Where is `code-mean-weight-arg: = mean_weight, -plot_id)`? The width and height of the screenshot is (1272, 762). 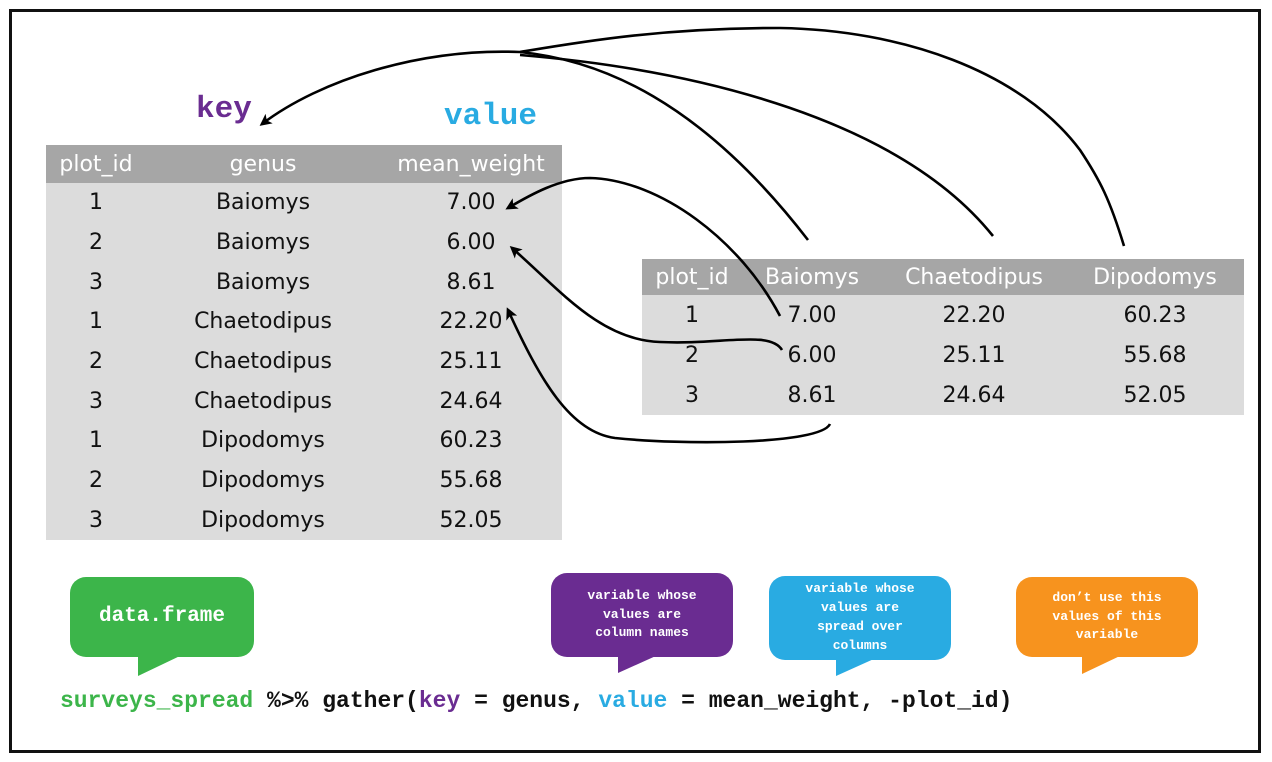
code-mean-weight-arg: = mean_weight, -plot_id) is located at coordinates (840, 701).